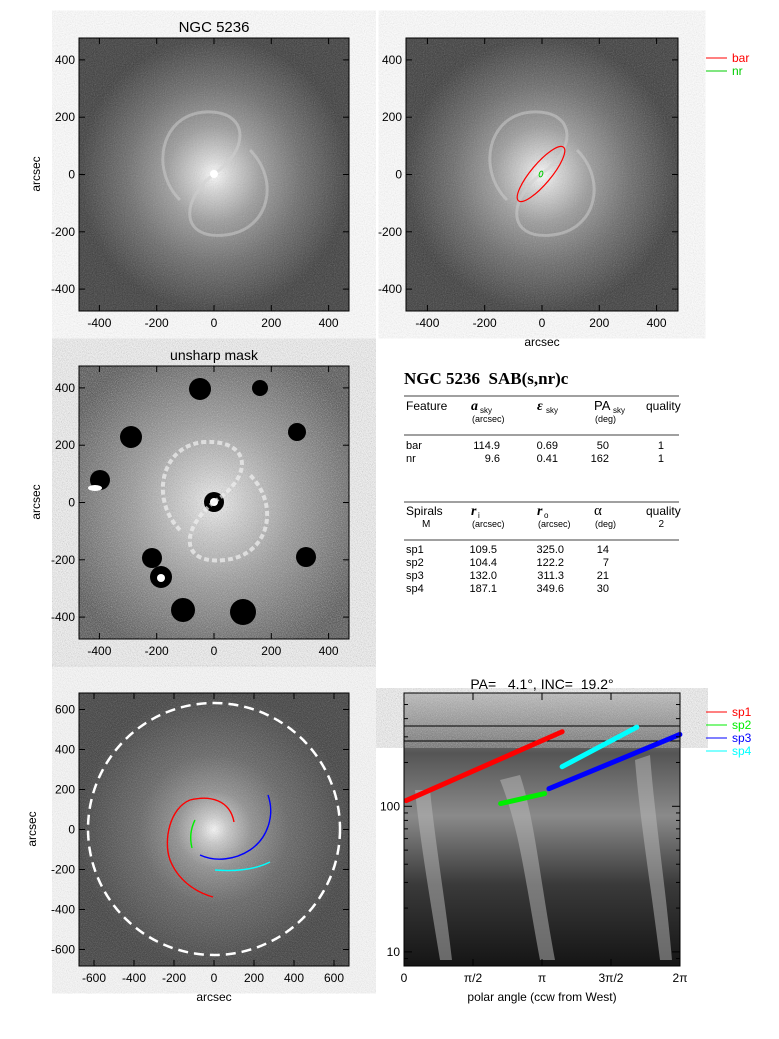  Describe the element at coordinates (507, 576) in the screenshot. I see `table-row: sp3 132.0 311.3 21` at that location.